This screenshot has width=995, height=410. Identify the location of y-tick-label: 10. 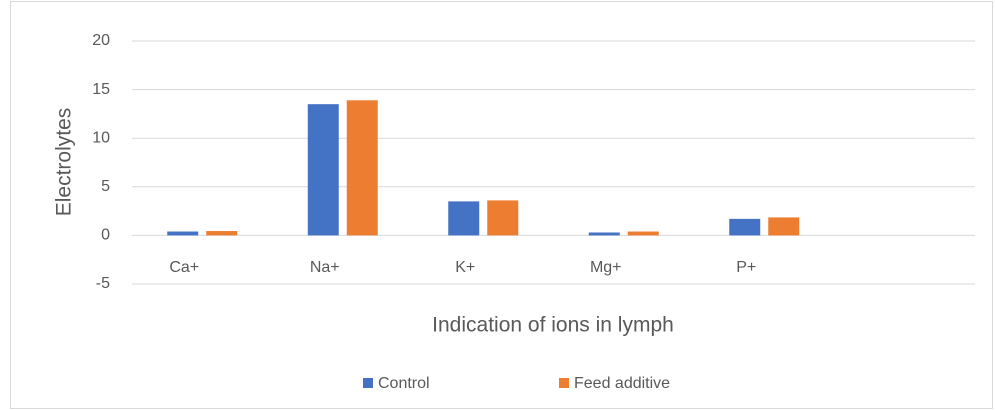
(101, 137).